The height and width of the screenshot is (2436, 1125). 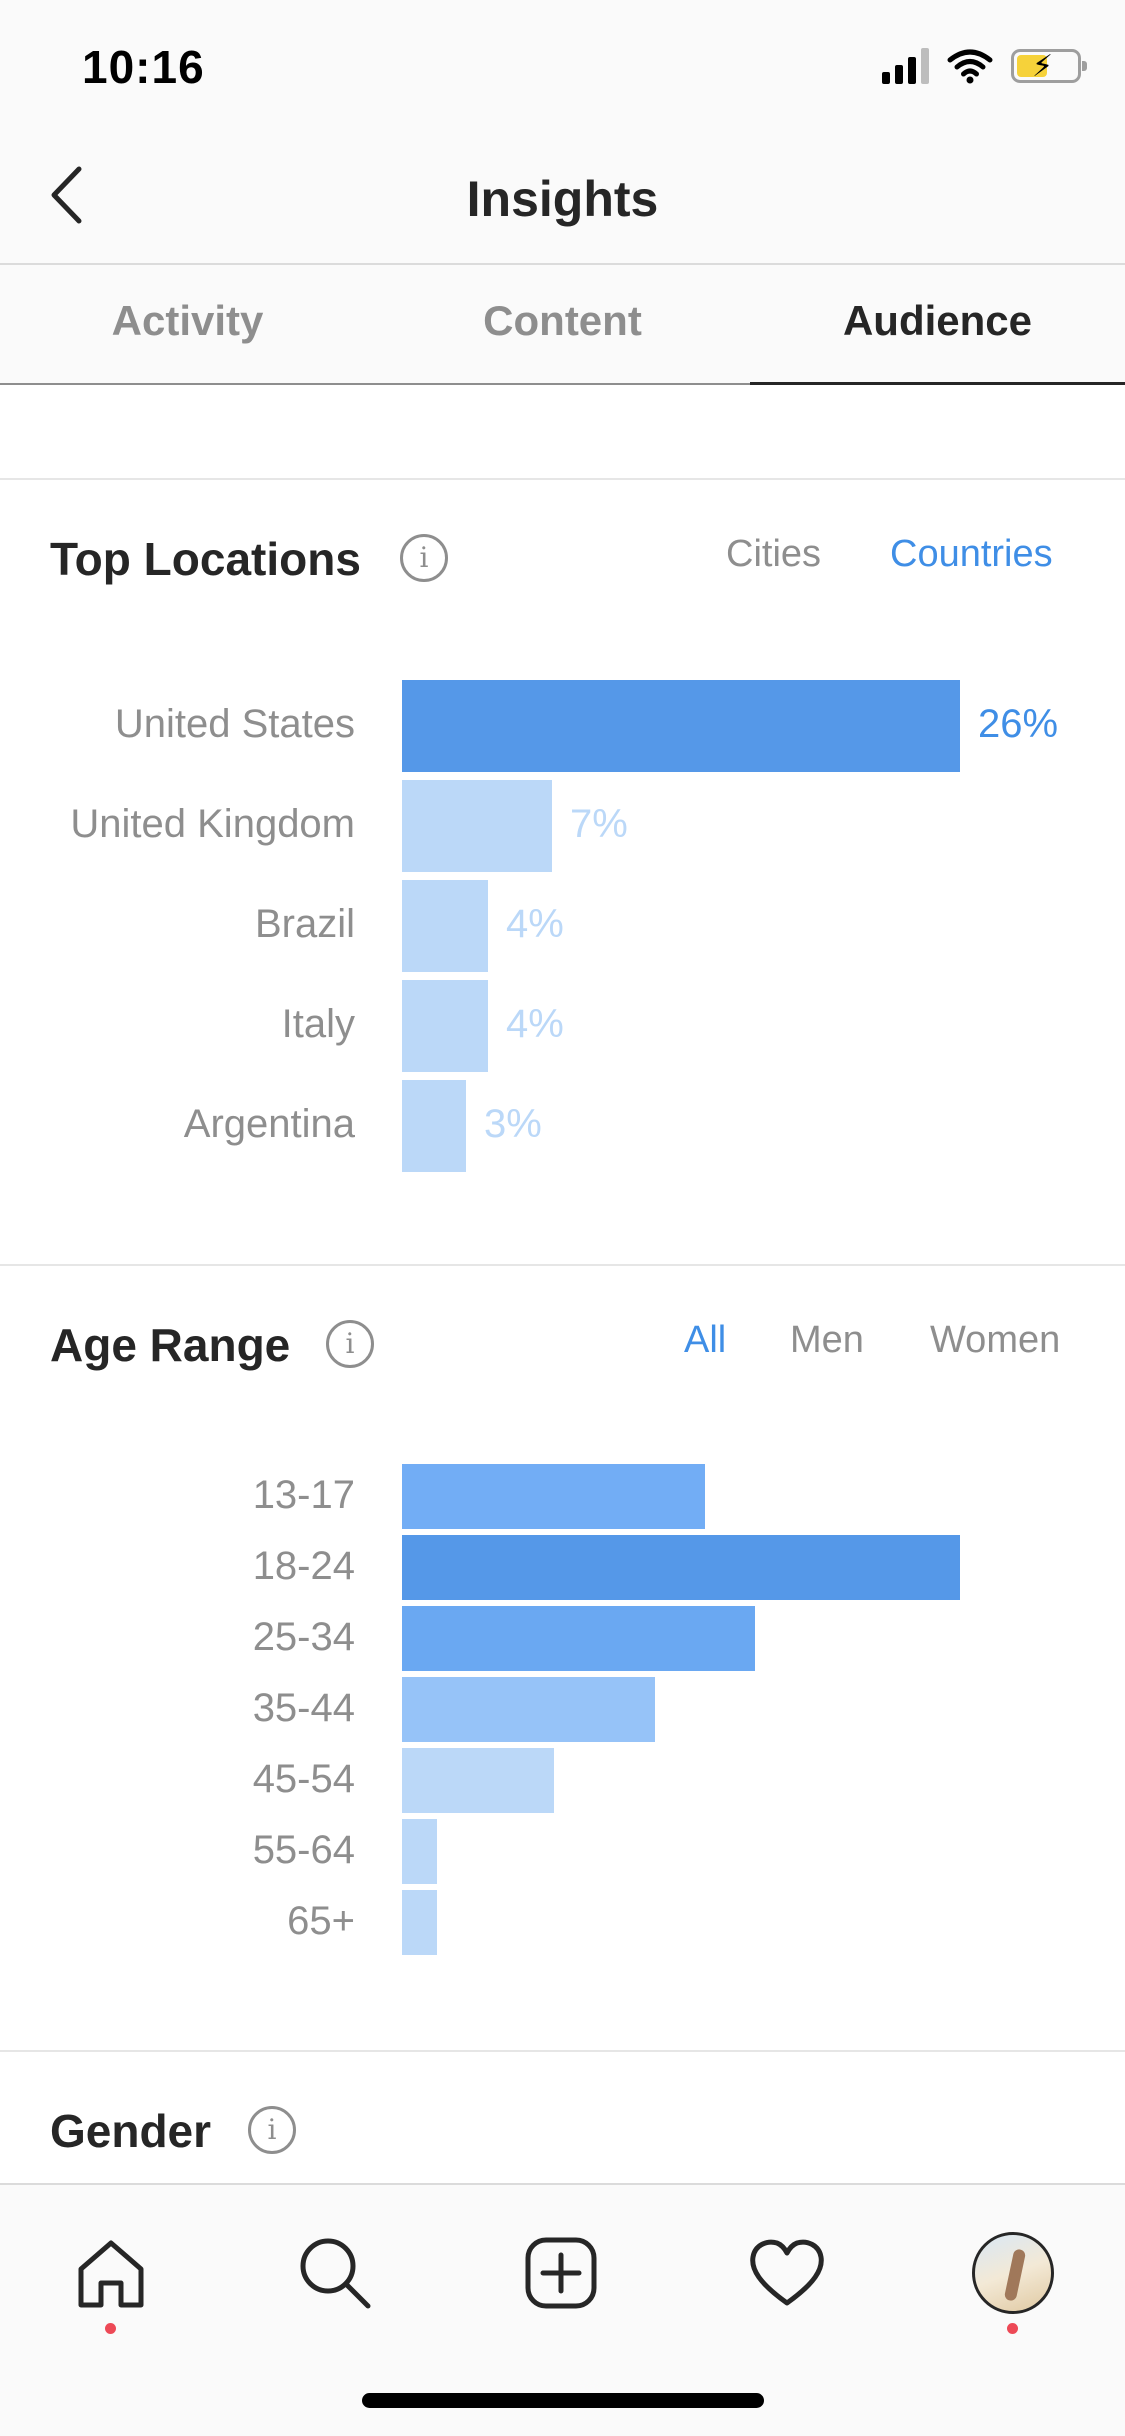 I want to click on status-bar: 10:16 ⚡, so click(x=562, y=70).